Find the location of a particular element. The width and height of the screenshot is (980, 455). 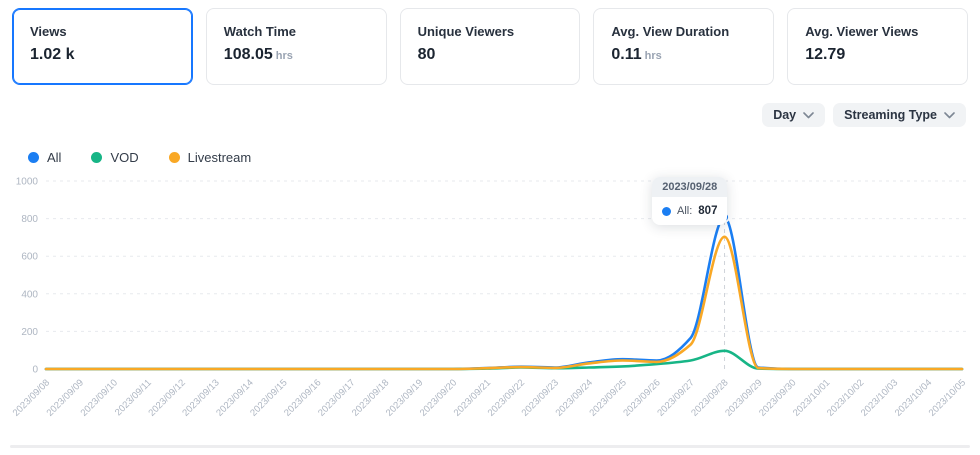

tooltip-value: 807 is located at coordinates (708, 211).